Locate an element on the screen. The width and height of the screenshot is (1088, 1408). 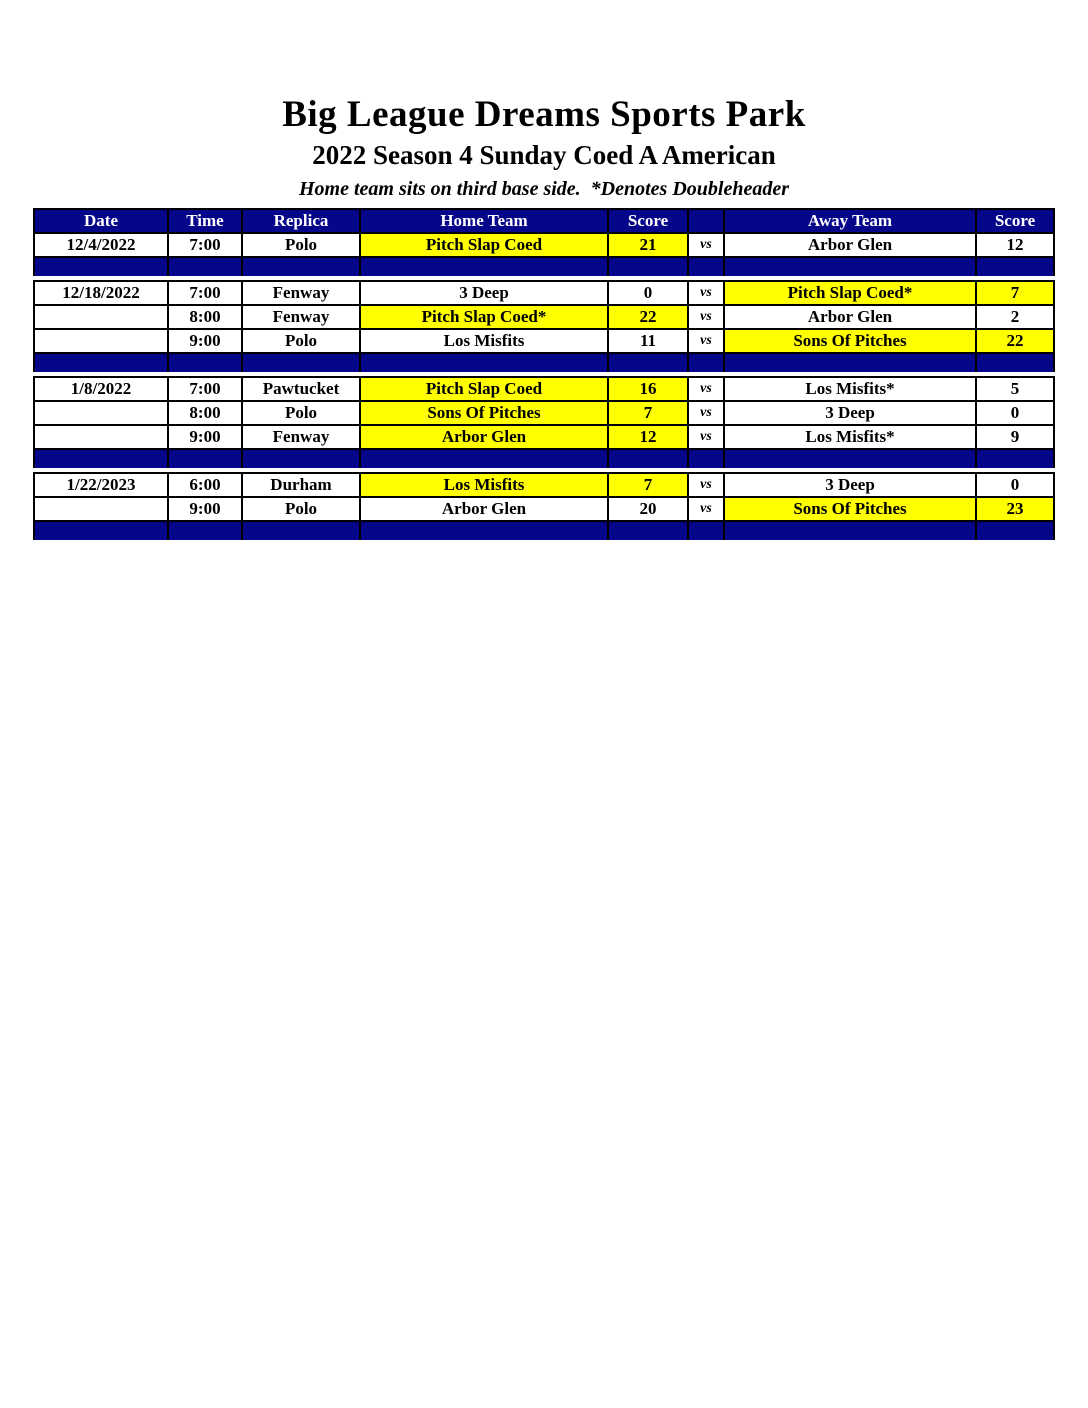
game-row: 9:00 Polo Los Misfits 11 vs Sons Of Pitches 22 is located at coordinates (544, 341).